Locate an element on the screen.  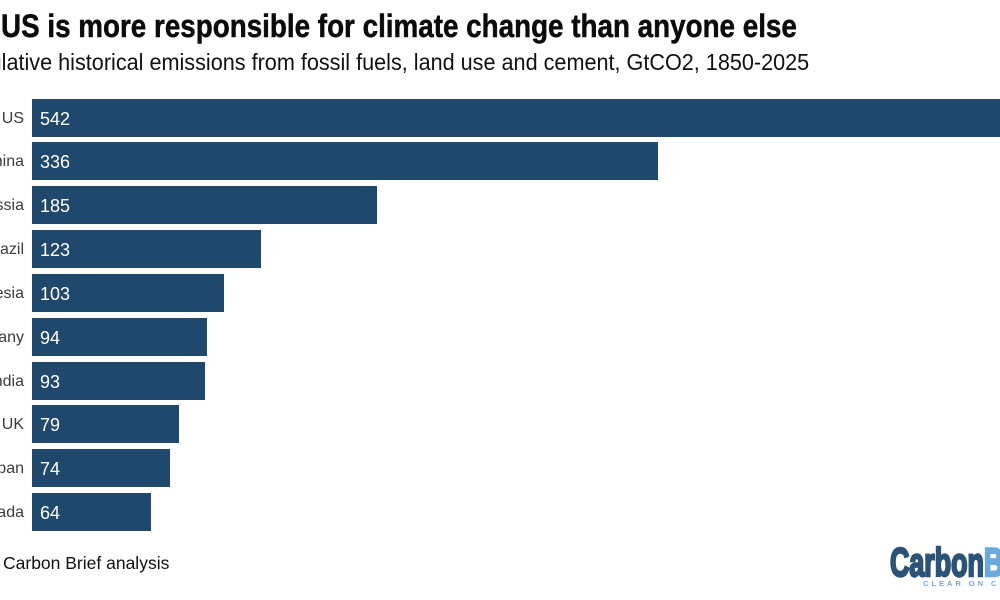
svg-text: CLEAR ON C is located at coordinates (961, 583).